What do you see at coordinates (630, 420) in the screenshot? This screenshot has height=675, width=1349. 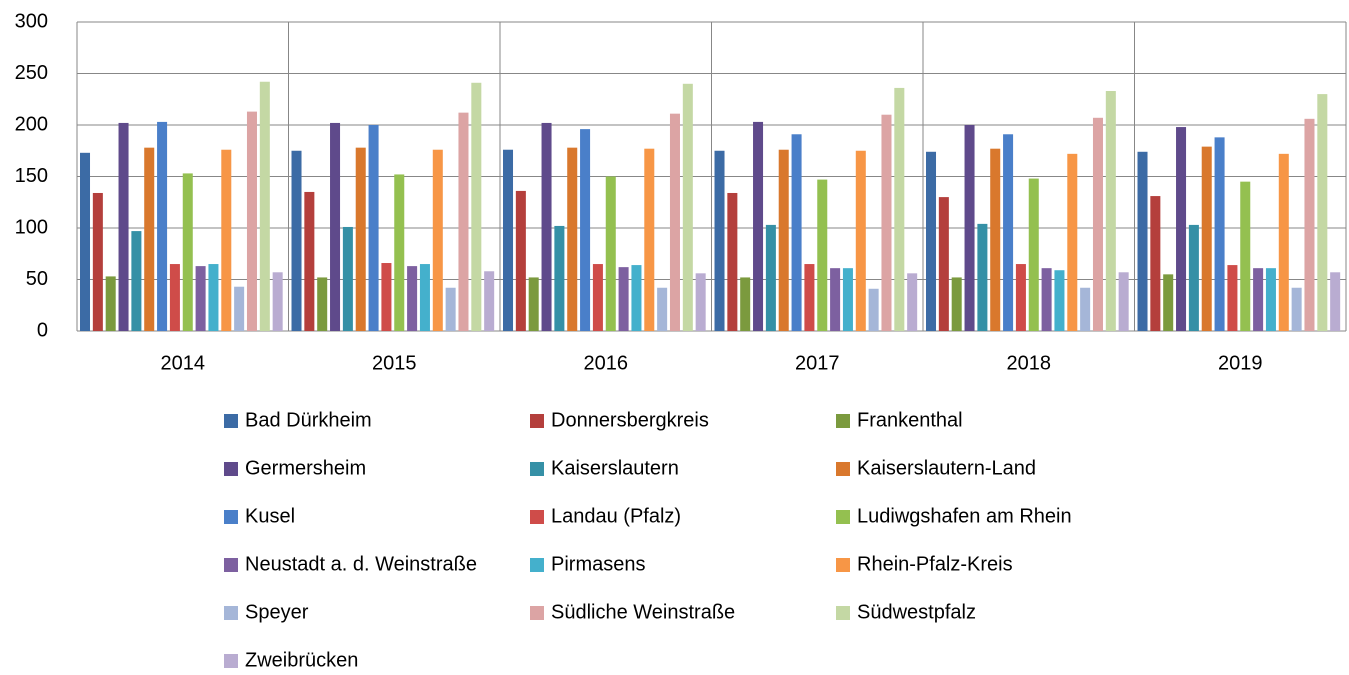 I see `legend-label: Donnersbergkreis` at bounding box center [630, 420].